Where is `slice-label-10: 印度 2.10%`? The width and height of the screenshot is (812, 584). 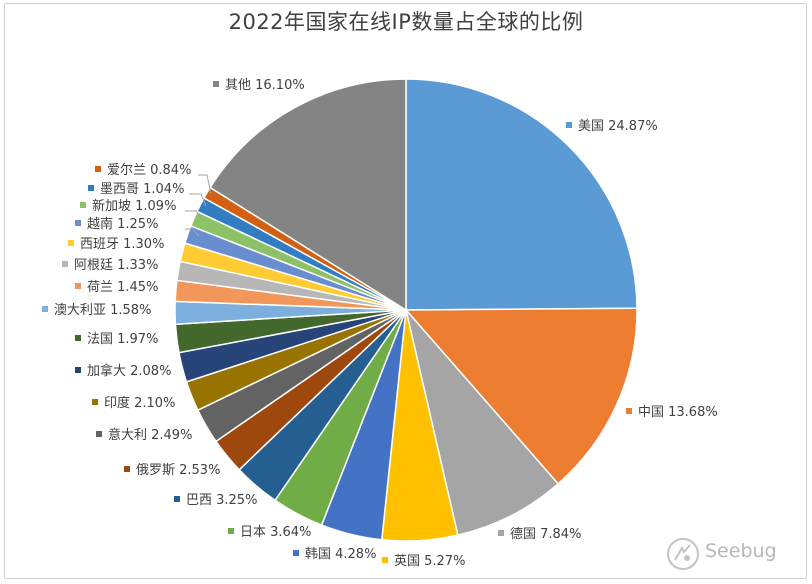 slice-label-10: 印度 2.10% is located at coordinates (133, 403).